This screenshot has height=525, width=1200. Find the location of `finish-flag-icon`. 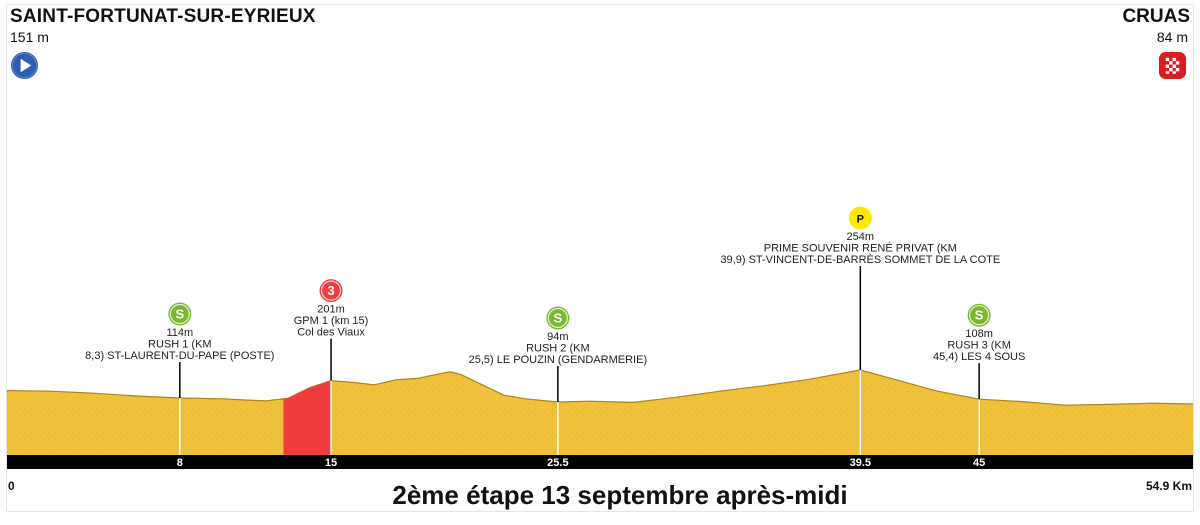

finish-flag-icon is located at coordinates (1172, 65).